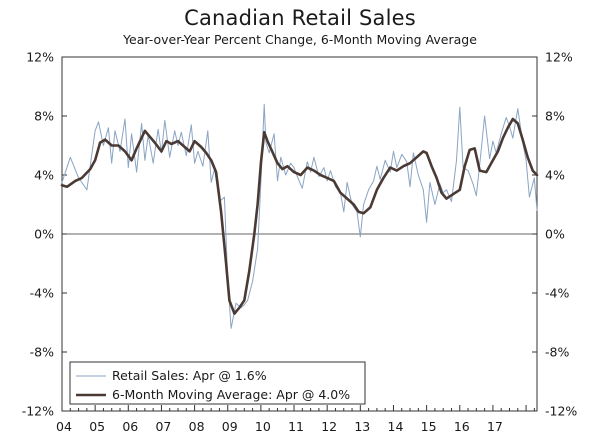 This screenshot has width=600, height=438. Describe the element at coordinates (263, 426) in the screenshot. I see `x-tick-label: 10` at that location.